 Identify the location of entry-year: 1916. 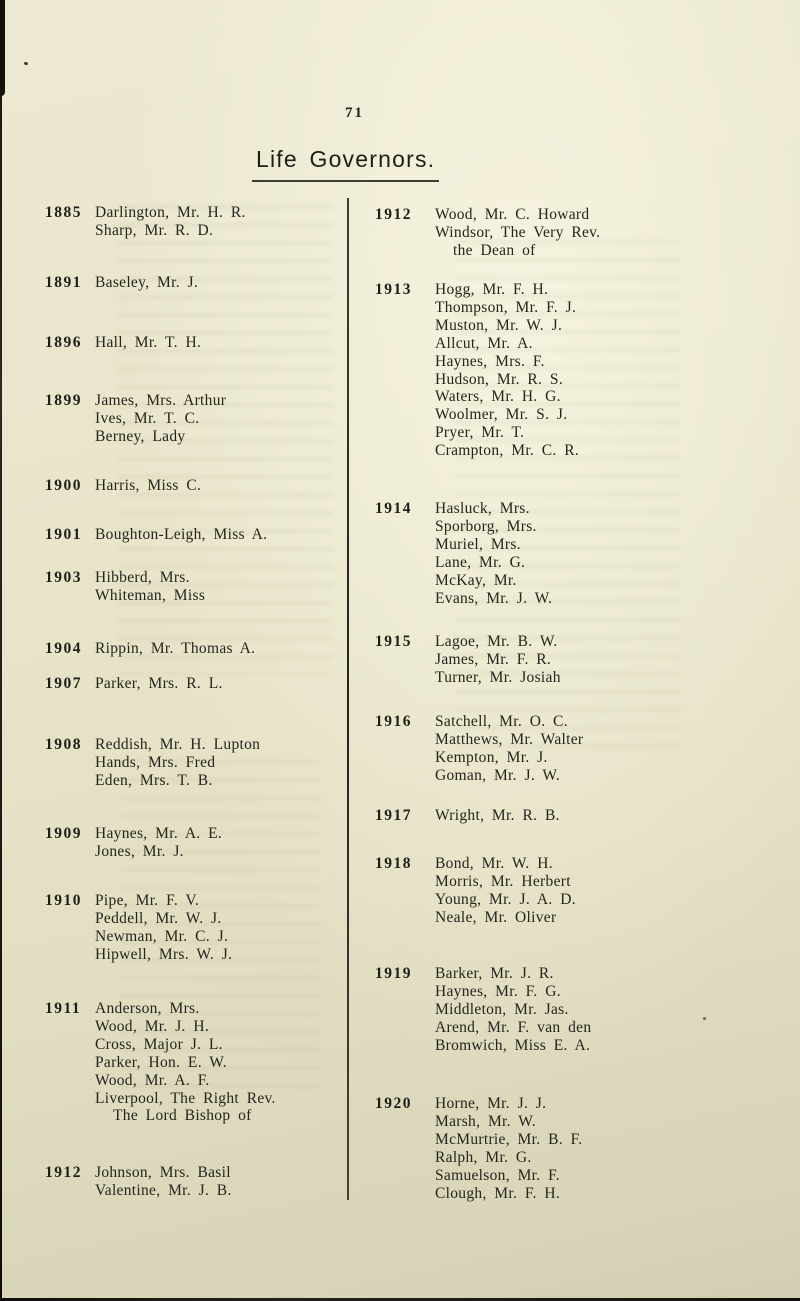
(393, 721).